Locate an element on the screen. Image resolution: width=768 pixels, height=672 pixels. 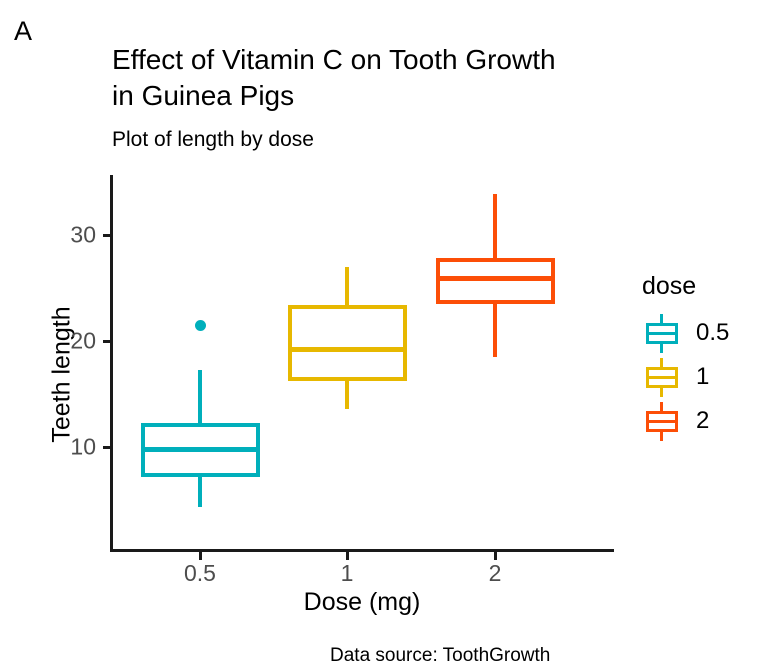
legend-entries: 0.5 1 2 is located at coordinates (704, 377).